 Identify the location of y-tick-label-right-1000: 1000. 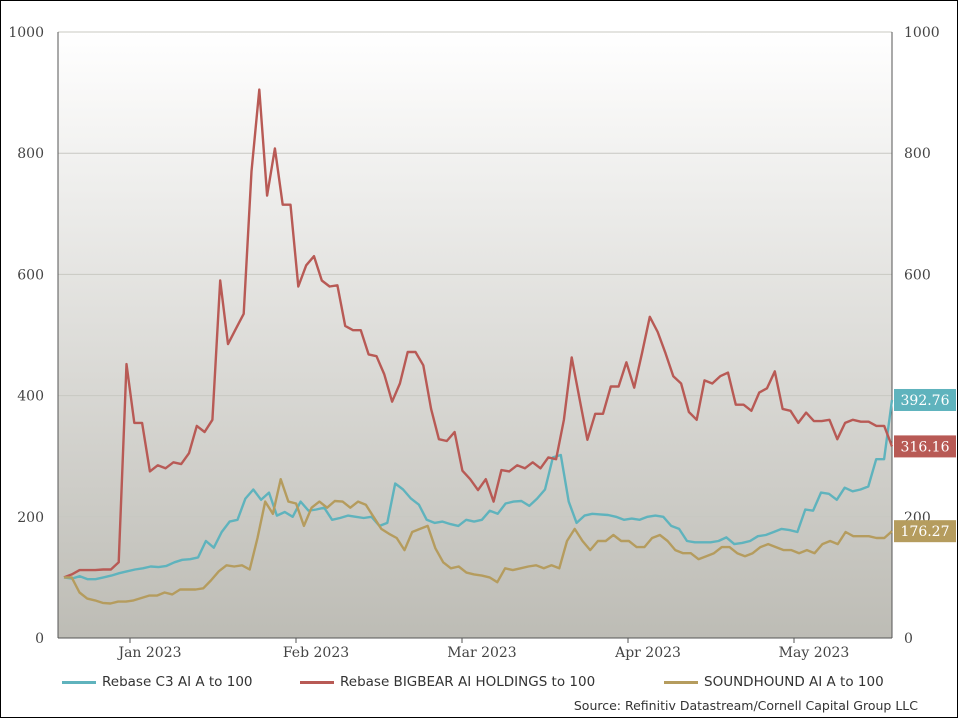
(922, 33).